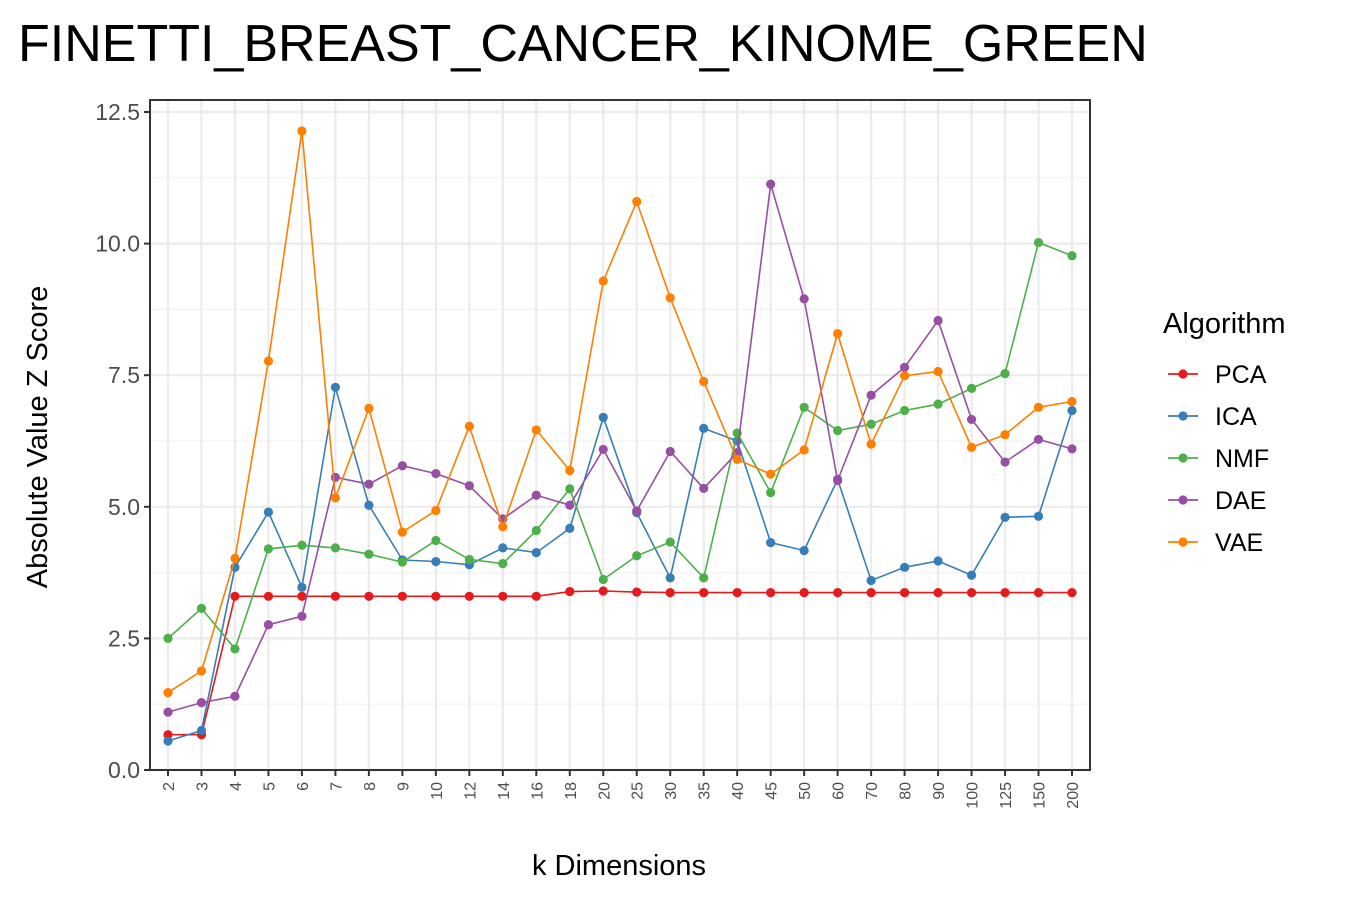 Image resolution: width=1350 pixels, height=900 pixels. Describe the element at coordinates (38, 437) in the screenshot. I see `y-axis-title: Absolute Value Z Score` at that location.